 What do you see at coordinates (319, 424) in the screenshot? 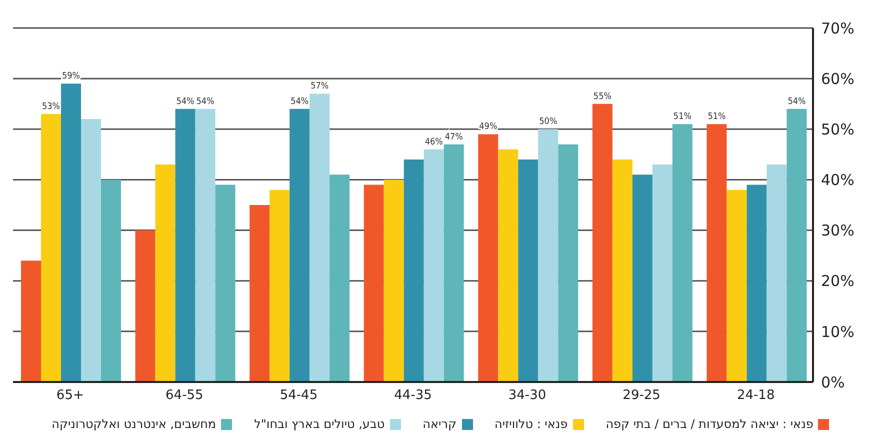
I see `legend-label: טבע, טיולים בארץ ובחו"ל` at bounding box center [319, 424].